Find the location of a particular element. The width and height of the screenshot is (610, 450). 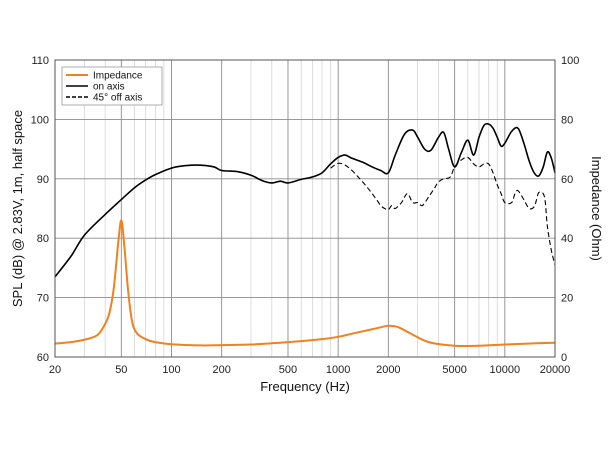

y-right-axis-label: Impedance (Ohm) is located at coordinates (596, 208).